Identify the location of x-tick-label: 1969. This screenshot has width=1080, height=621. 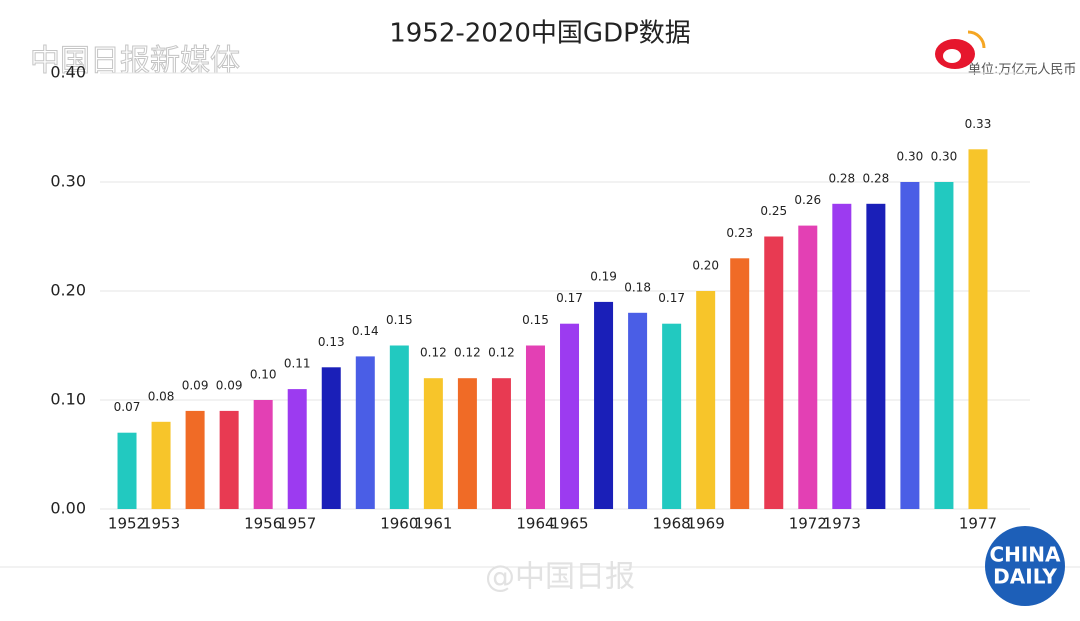
(706, 524).